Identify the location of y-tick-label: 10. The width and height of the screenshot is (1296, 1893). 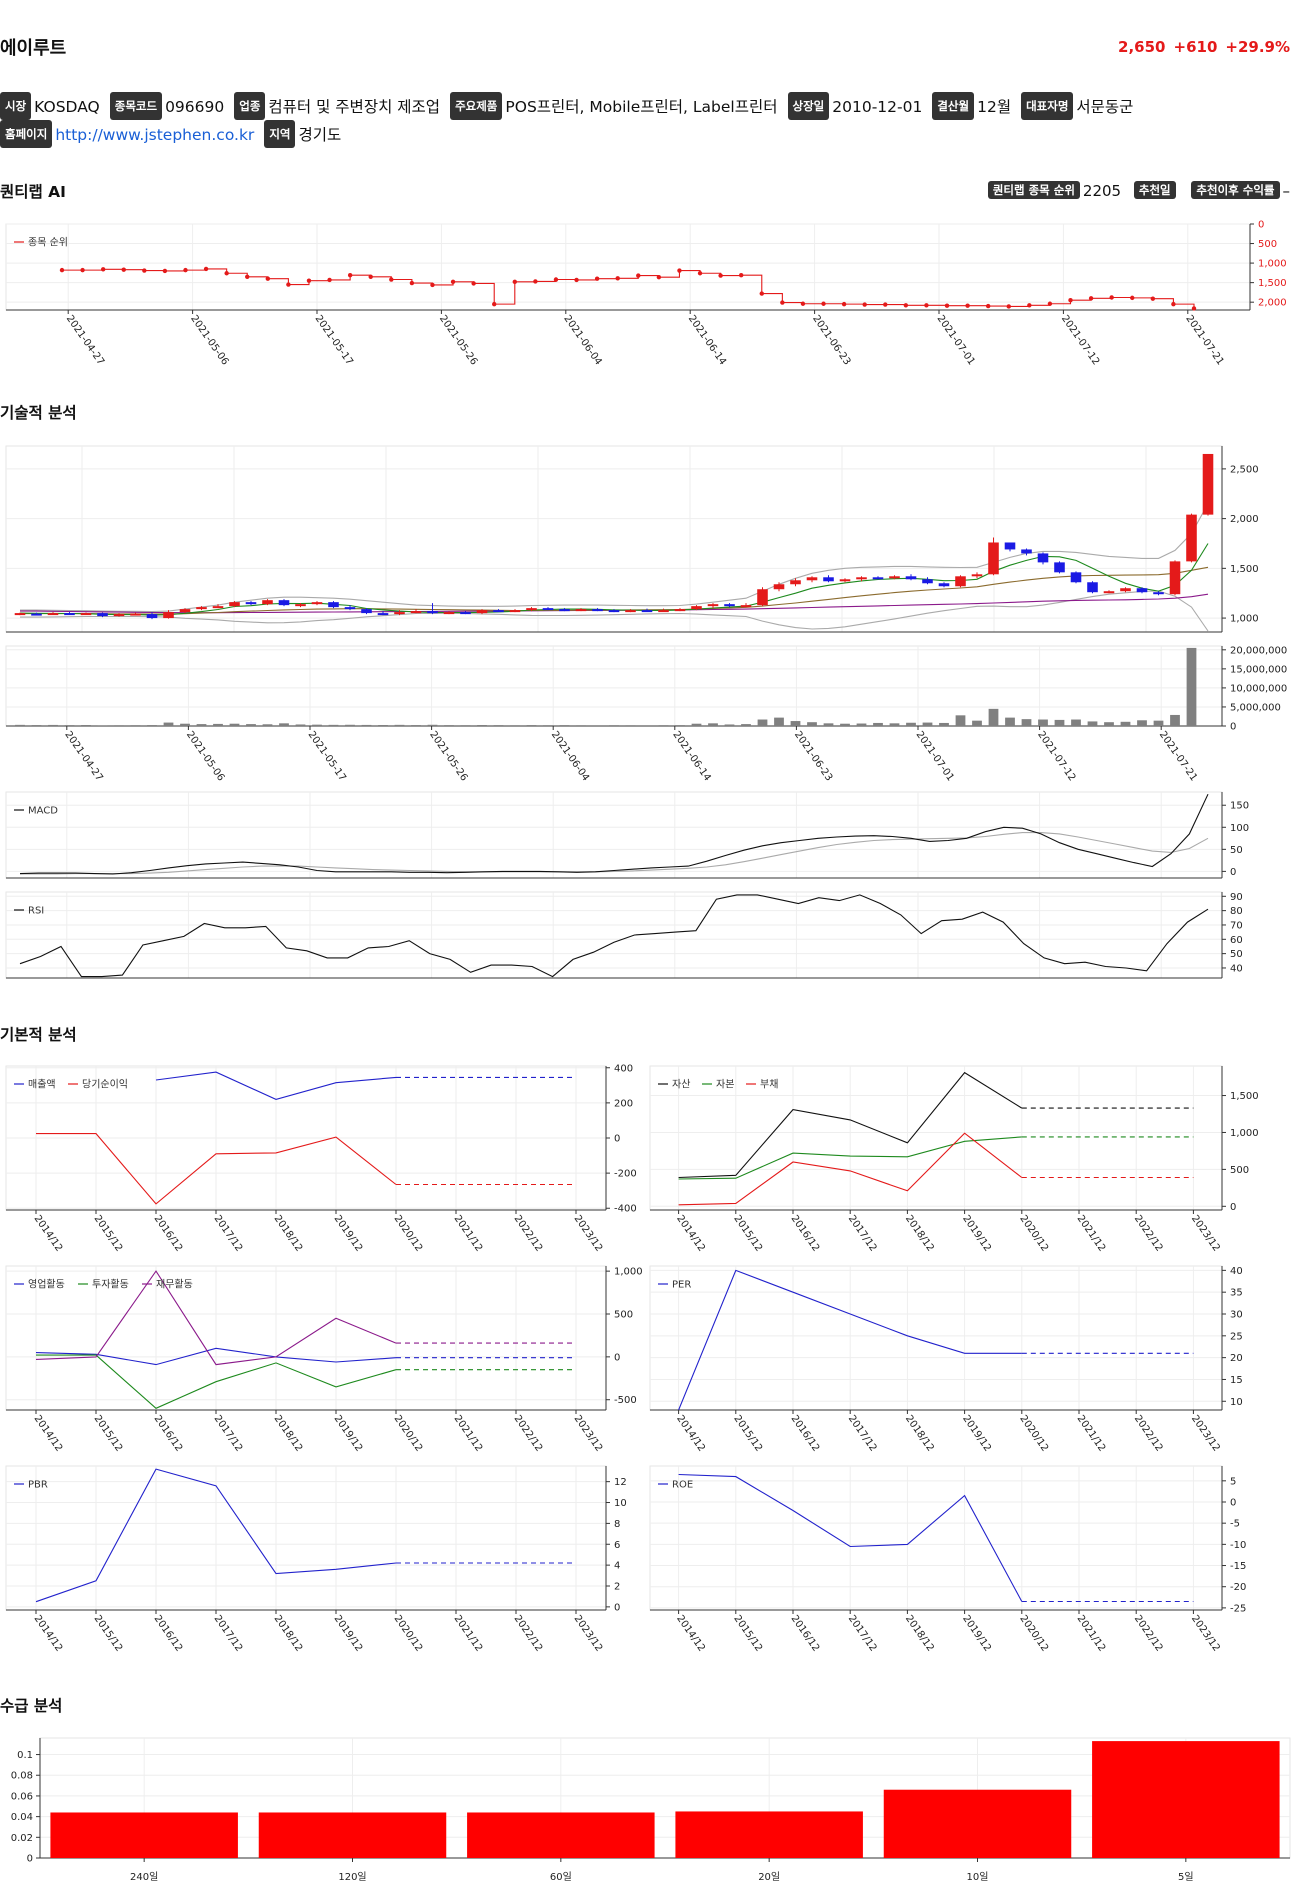
(1236, 1402).